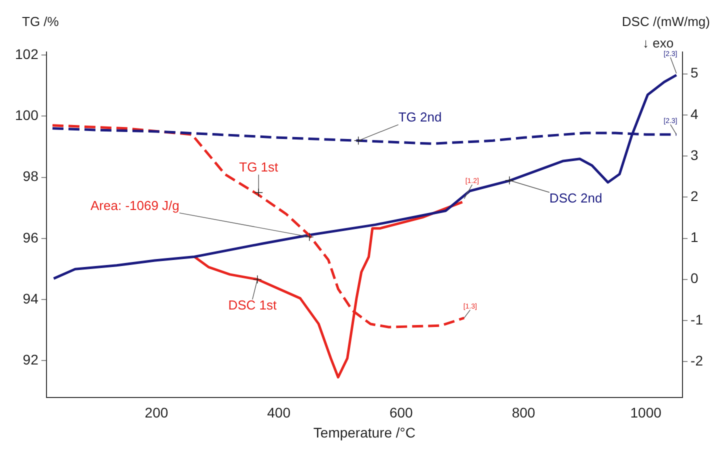 The height and width of the screenshot is (450, 722). What do you see at coordinates (694, 196) in the screenshot?
I see `y2-tick-label: 2` at bounding box center [694, 196].